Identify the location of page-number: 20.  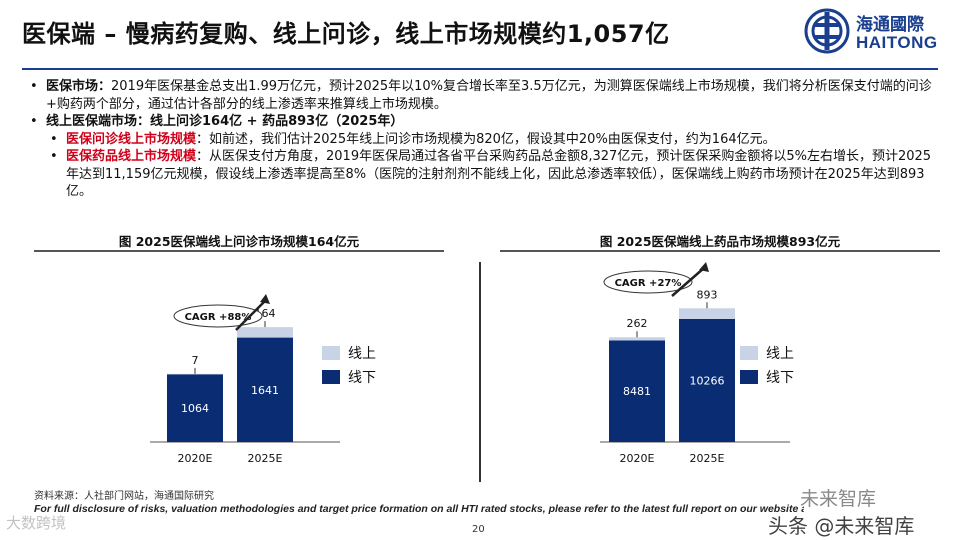
(478, 529).